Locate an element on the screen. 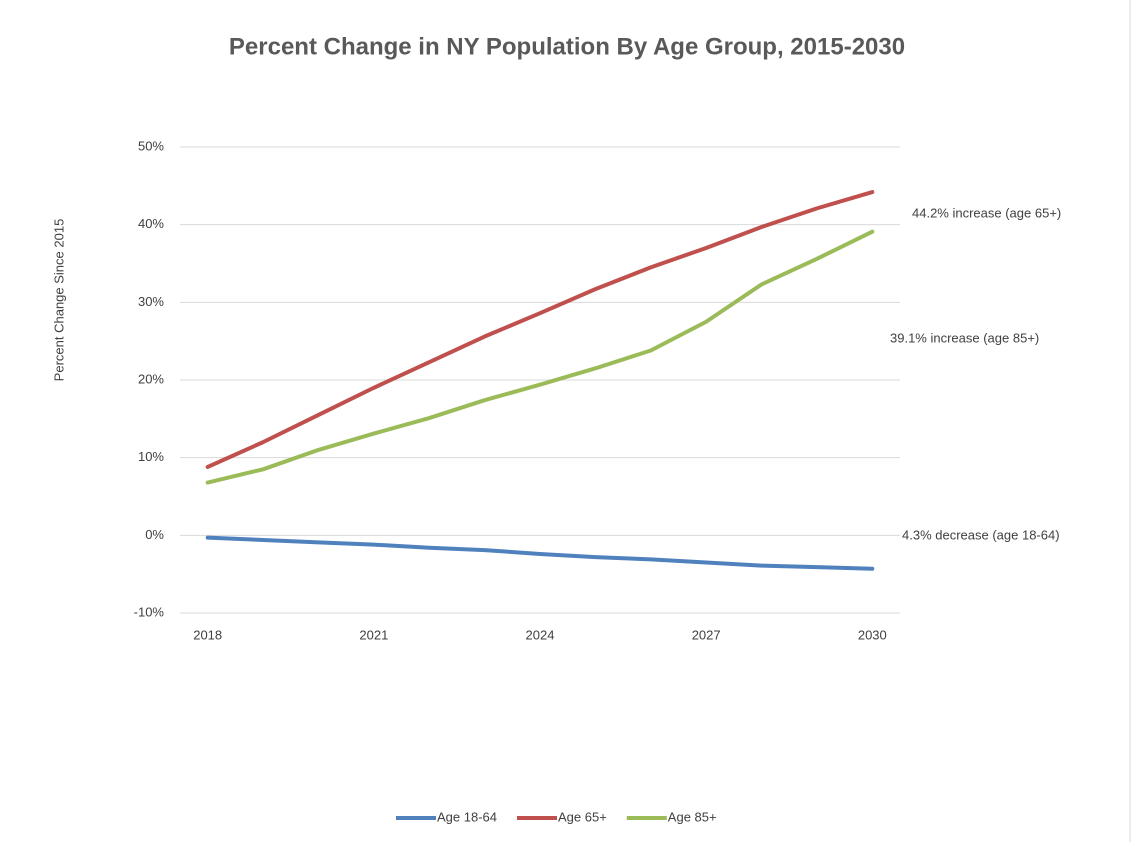  series-line is located at coordinates (540, 553).